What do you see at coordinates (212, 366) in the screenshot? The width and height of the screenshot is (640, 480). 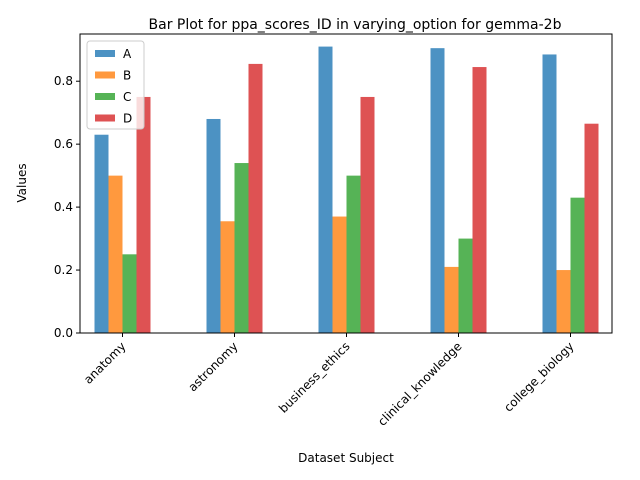 I see `x-tick-label: astronomy` at bounding box center [212, 366].